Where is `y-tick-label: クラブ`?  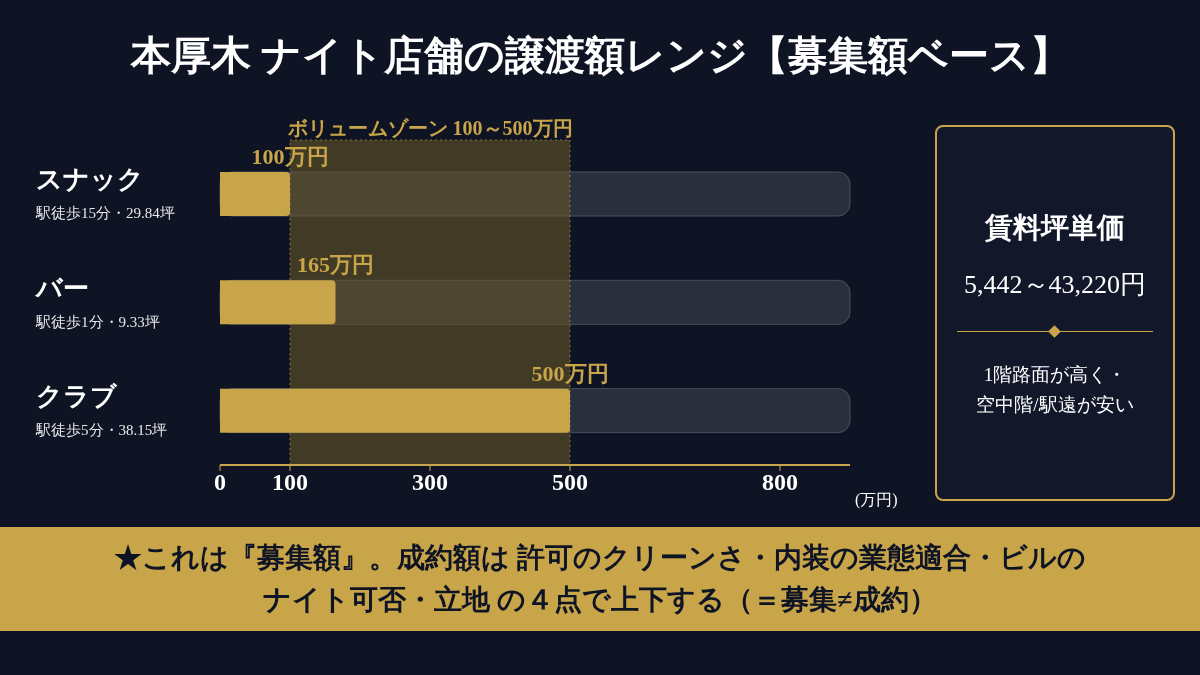 y-tick-label: クラブ is located at coordinates (77, 396).